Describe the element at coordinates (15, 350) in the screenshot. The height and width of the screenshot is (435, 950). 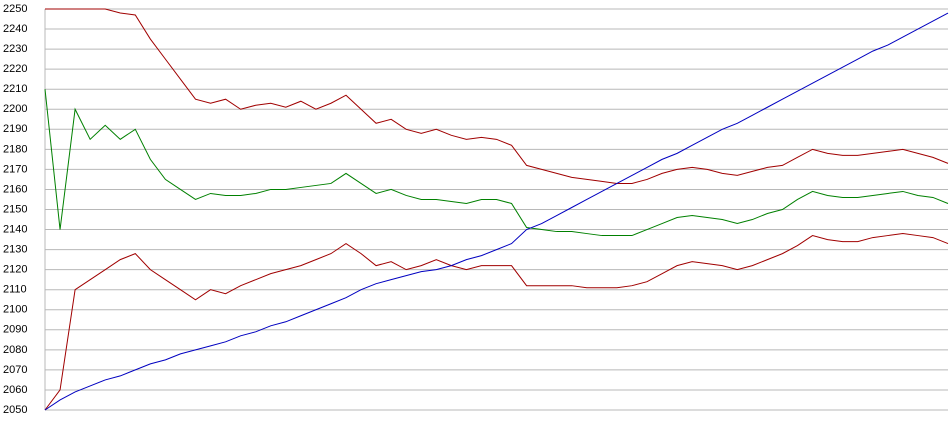
I see `y-tick-label: 2080` at that location.